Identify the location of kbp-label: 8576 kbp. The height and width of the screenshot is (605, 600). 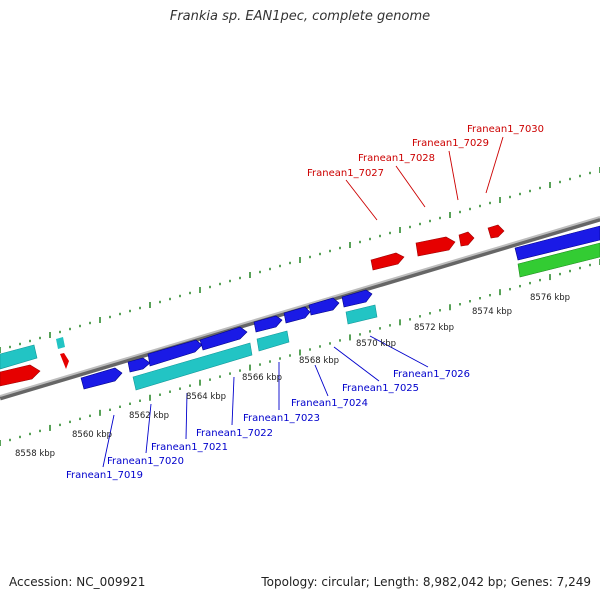
(550, 298).